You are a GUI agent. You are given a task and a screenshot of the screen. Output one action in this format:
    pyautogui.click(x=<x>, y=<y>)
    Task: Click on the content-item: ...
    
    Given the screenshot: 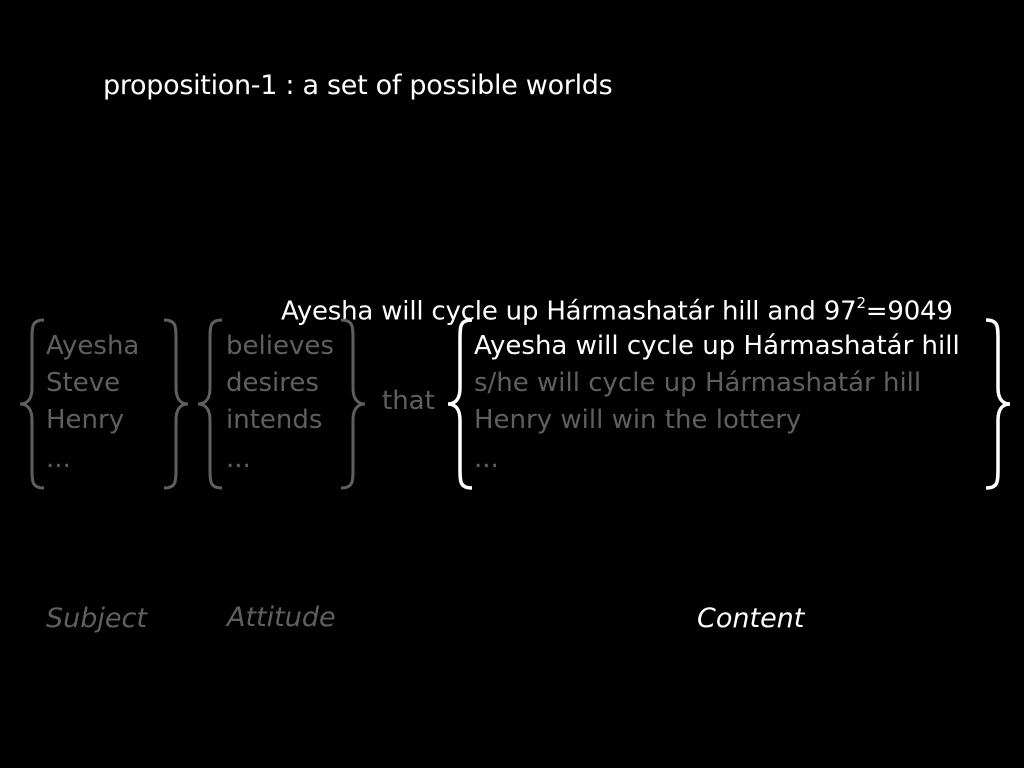 What is the action you would take?
    pyautogui.click(x=486, y=459)
    